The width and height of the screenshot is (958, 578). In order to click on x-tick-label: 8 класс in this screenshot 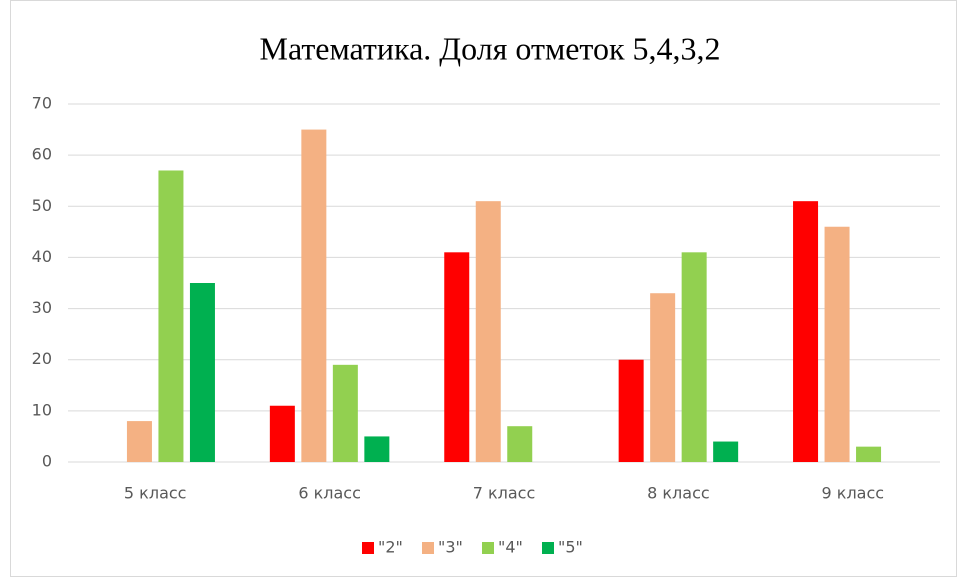, I will do `click(678, 493)`.